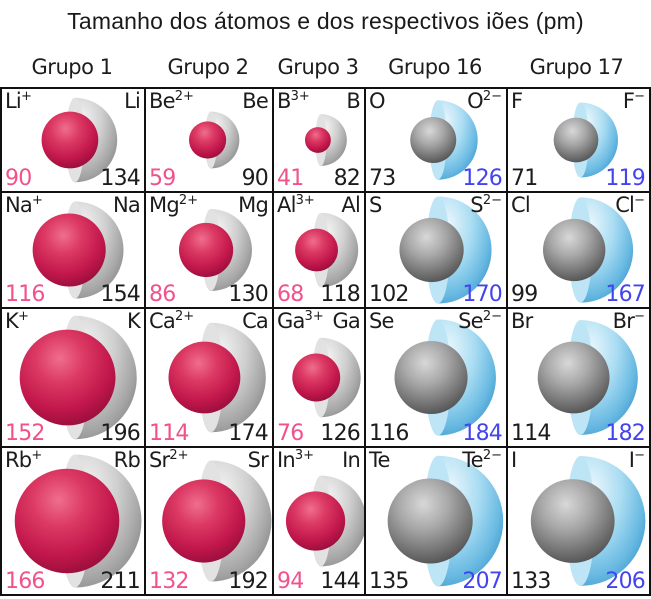 This screenshot has height=599, width=651. Describe the element at coordinates (353, 101) in the screenshot. I see `atom-label: B` at that location.